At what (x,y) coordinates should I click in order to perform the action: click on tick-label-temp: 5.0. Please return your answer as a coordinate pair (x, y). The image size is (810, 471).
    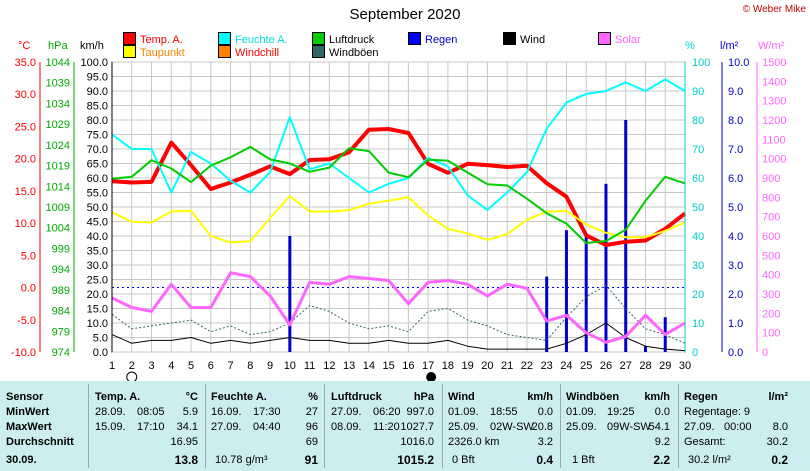
    Looking at the image, I should click on (28, 256).